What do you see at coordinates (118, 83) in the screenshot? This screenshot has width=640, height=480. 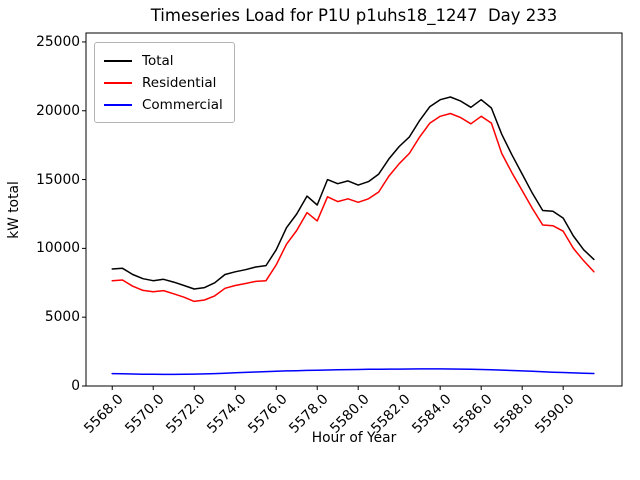 I see `residential-line-swatch` at bounding box center [118, 83].